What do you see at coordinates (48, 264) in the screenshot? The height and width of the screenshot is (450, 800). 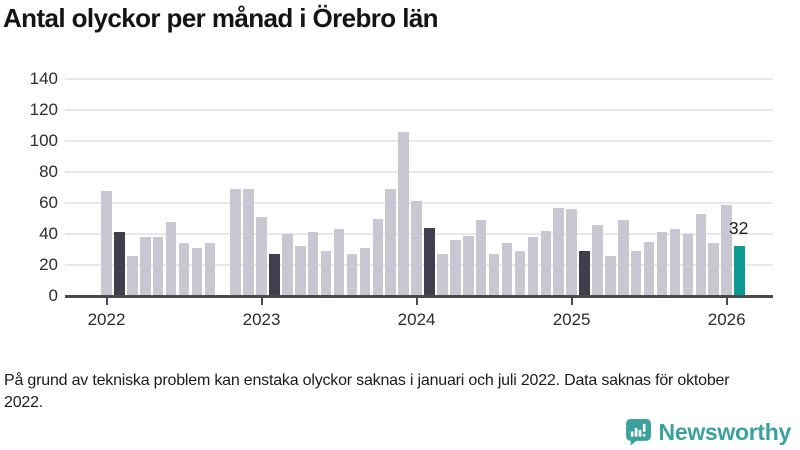 I see `y-axis-tick-label: 20` at bounding box center [48, 264].